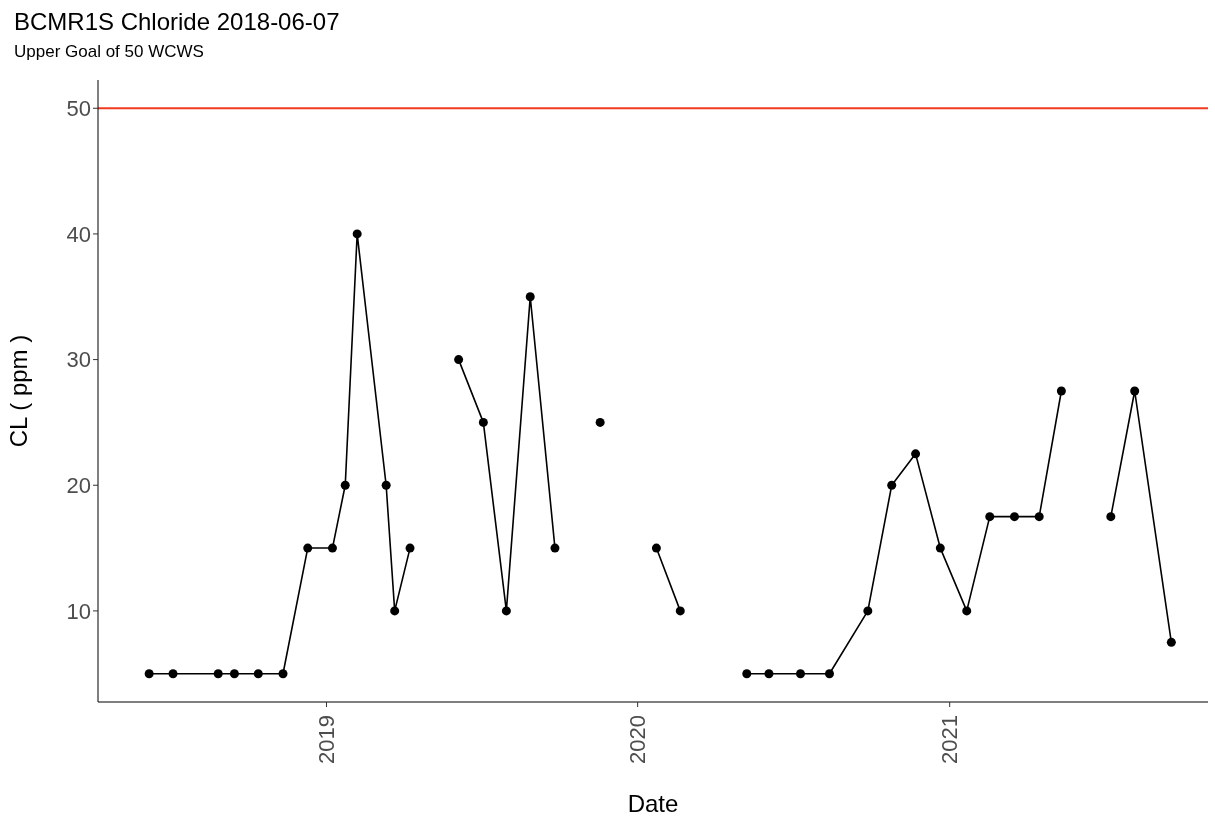  Describe the element at coordinates (18, 391) in the screenshot. I see `y-axis-title: CL ( ppm )` at that location.